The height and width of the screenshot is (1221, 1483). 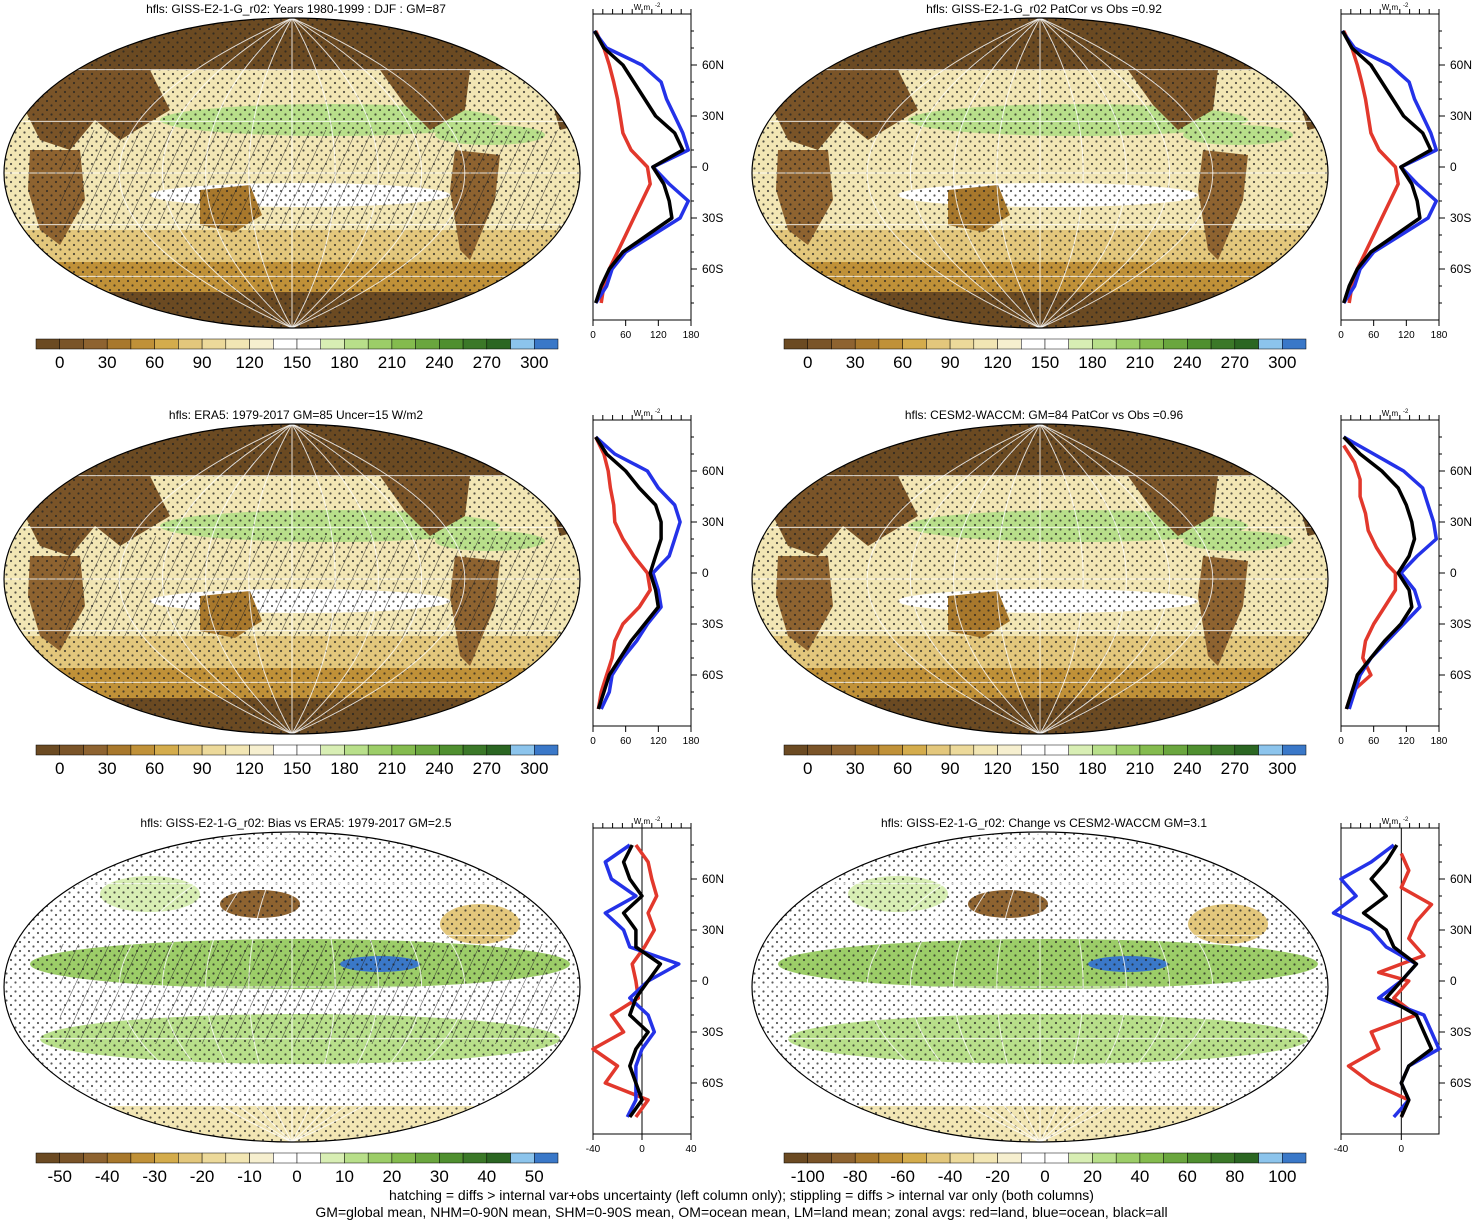 I want to click on colorbar-label: -60, so click(x=902, y=1176).